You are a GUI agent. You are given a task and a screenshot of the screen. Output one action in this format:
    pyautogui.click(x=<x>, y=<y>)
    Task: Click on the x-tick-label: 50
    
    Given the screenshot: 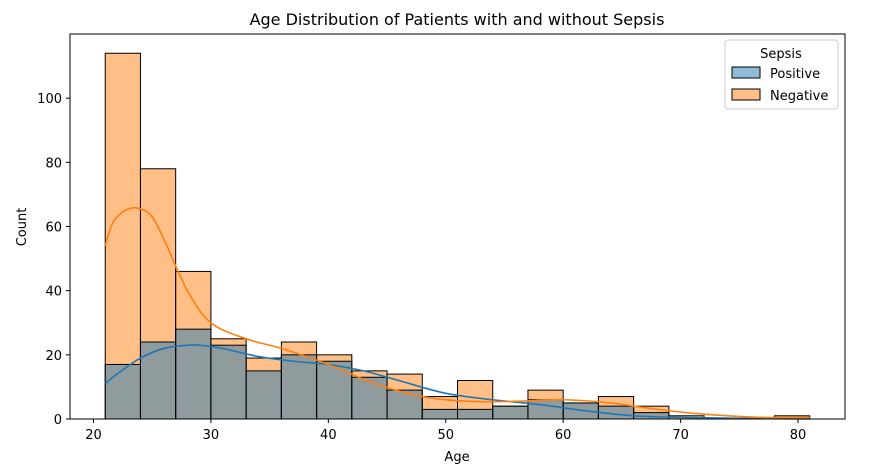 What is the action you would take?
    pyautogui.click(x=445, y=435)
    